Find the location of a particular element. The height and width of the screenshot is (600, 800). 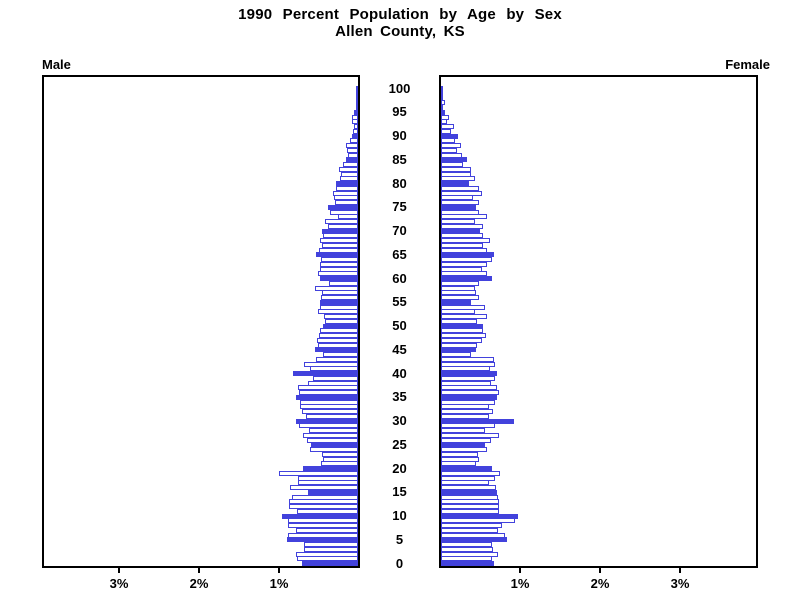

age-tick-label-60: 60 is located at coordinates (399, 278).